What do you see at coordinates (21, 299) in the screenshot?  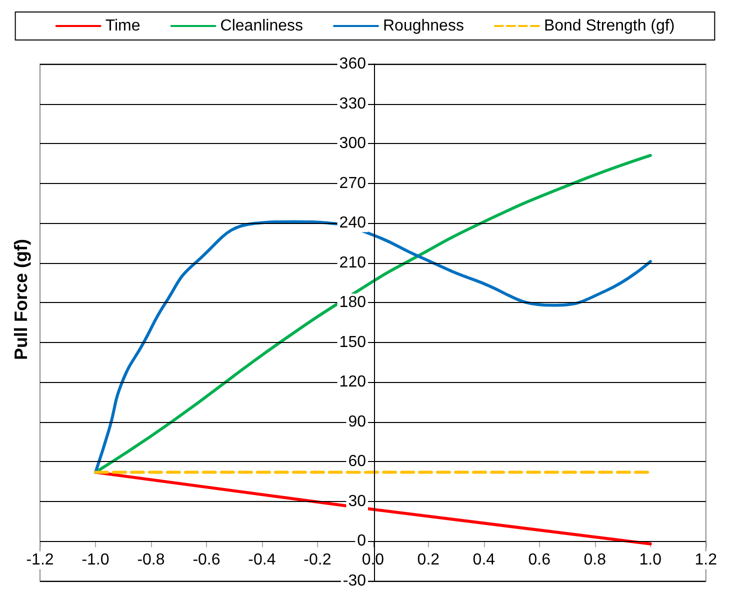 I see `y-axis-title: Pull Force (gf)` at bounding box center [21, 299].